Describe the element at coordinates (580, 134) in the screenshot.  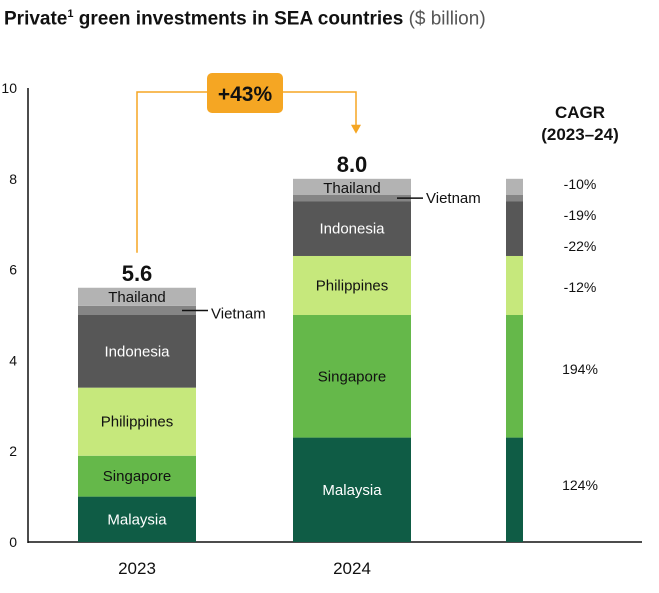
I see `cagr-header-line2: (2023–24)` at that location.